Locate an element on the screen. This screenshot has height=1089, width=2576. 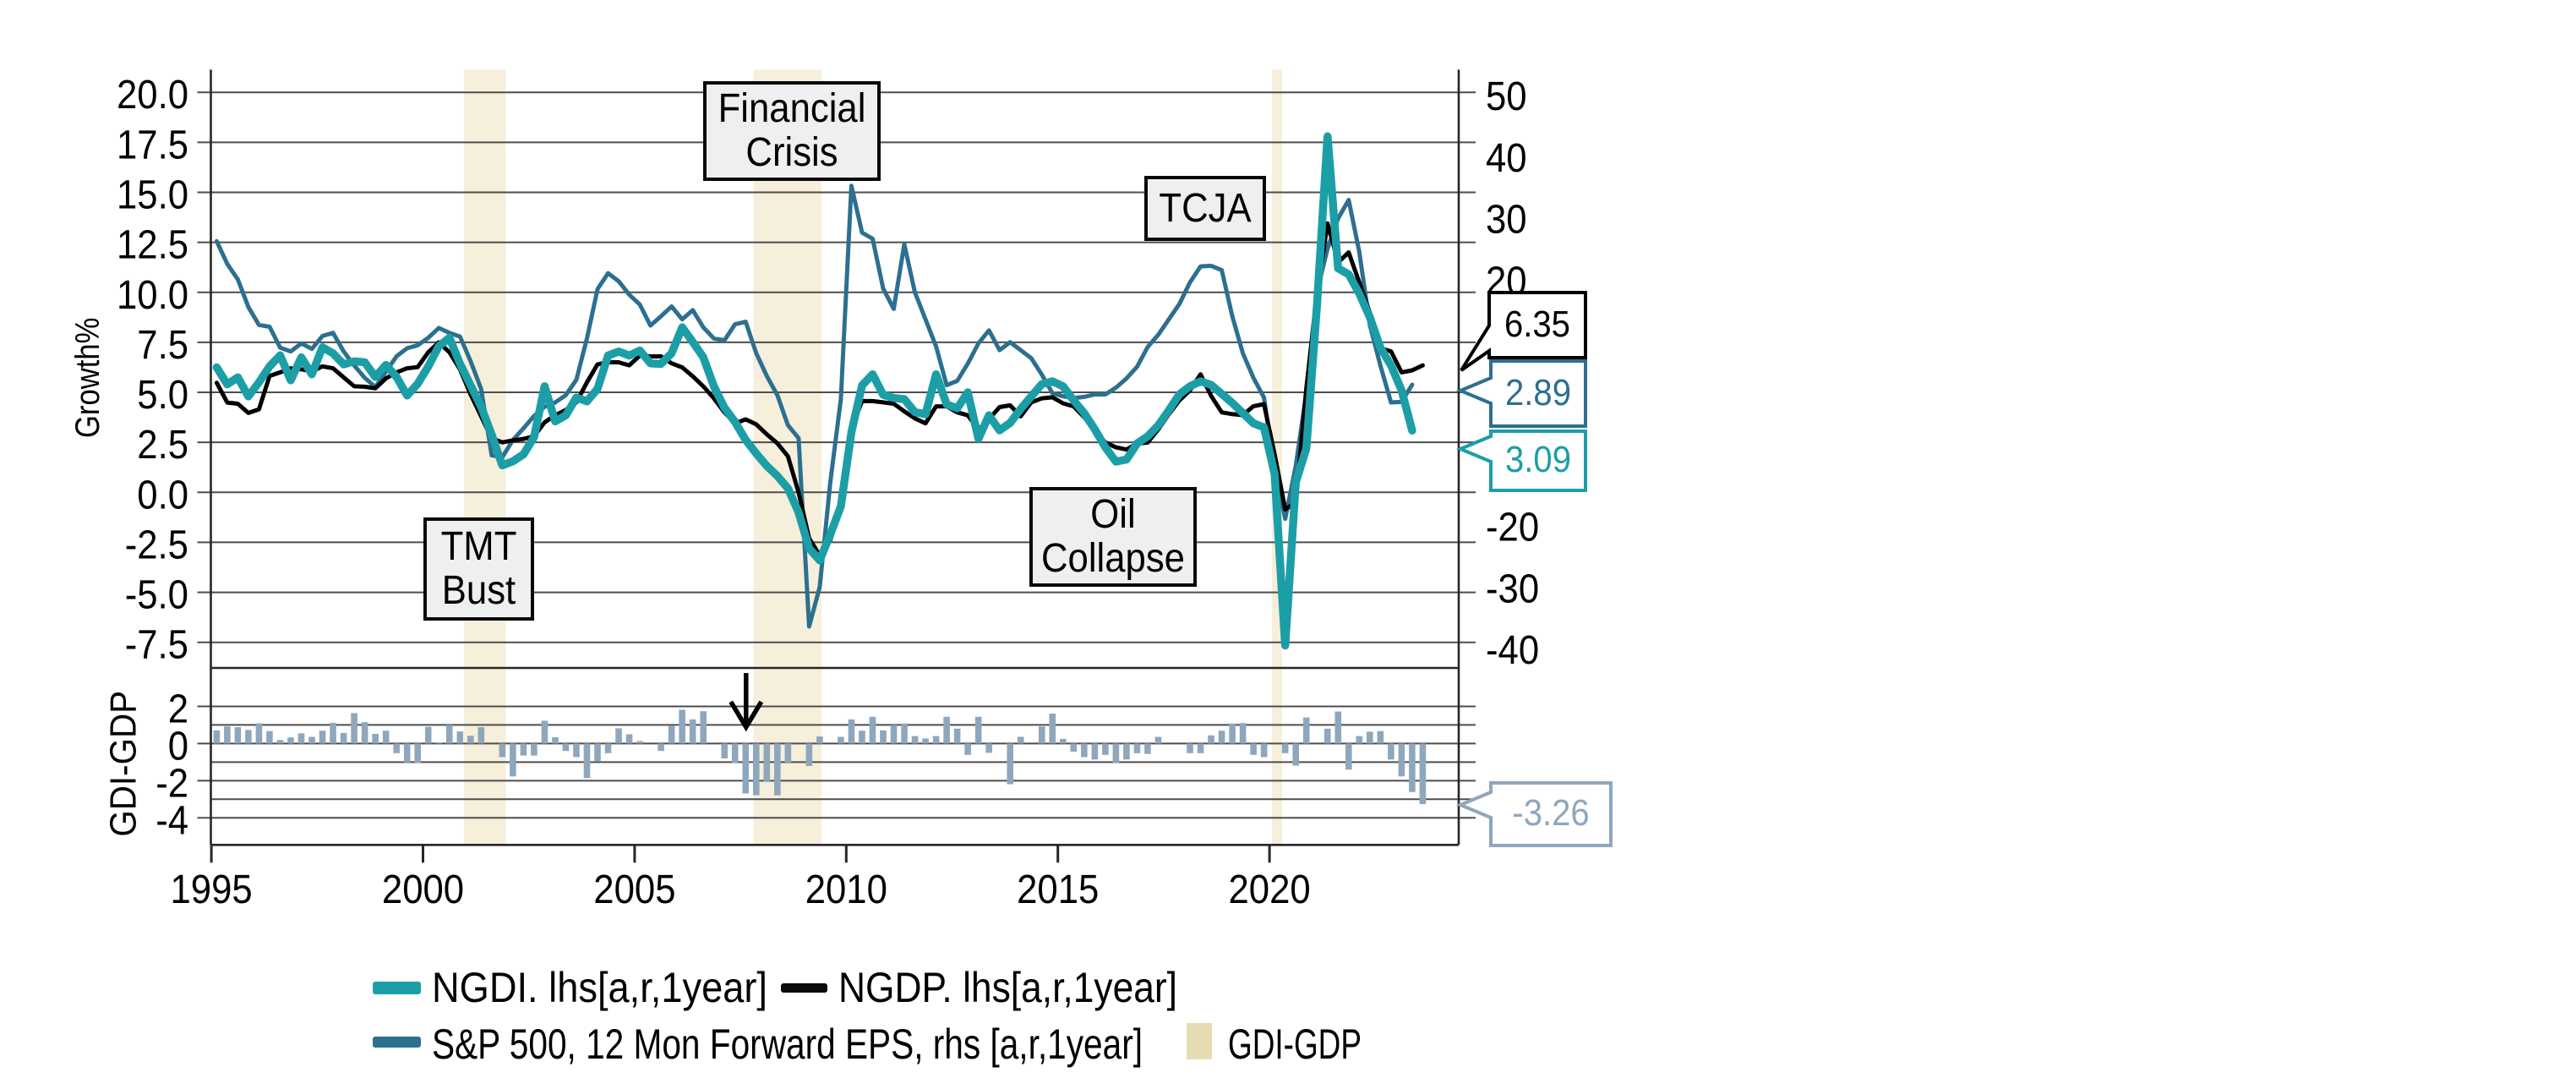
left-tick-label: 15.0 is located at coordinates (152, 195).